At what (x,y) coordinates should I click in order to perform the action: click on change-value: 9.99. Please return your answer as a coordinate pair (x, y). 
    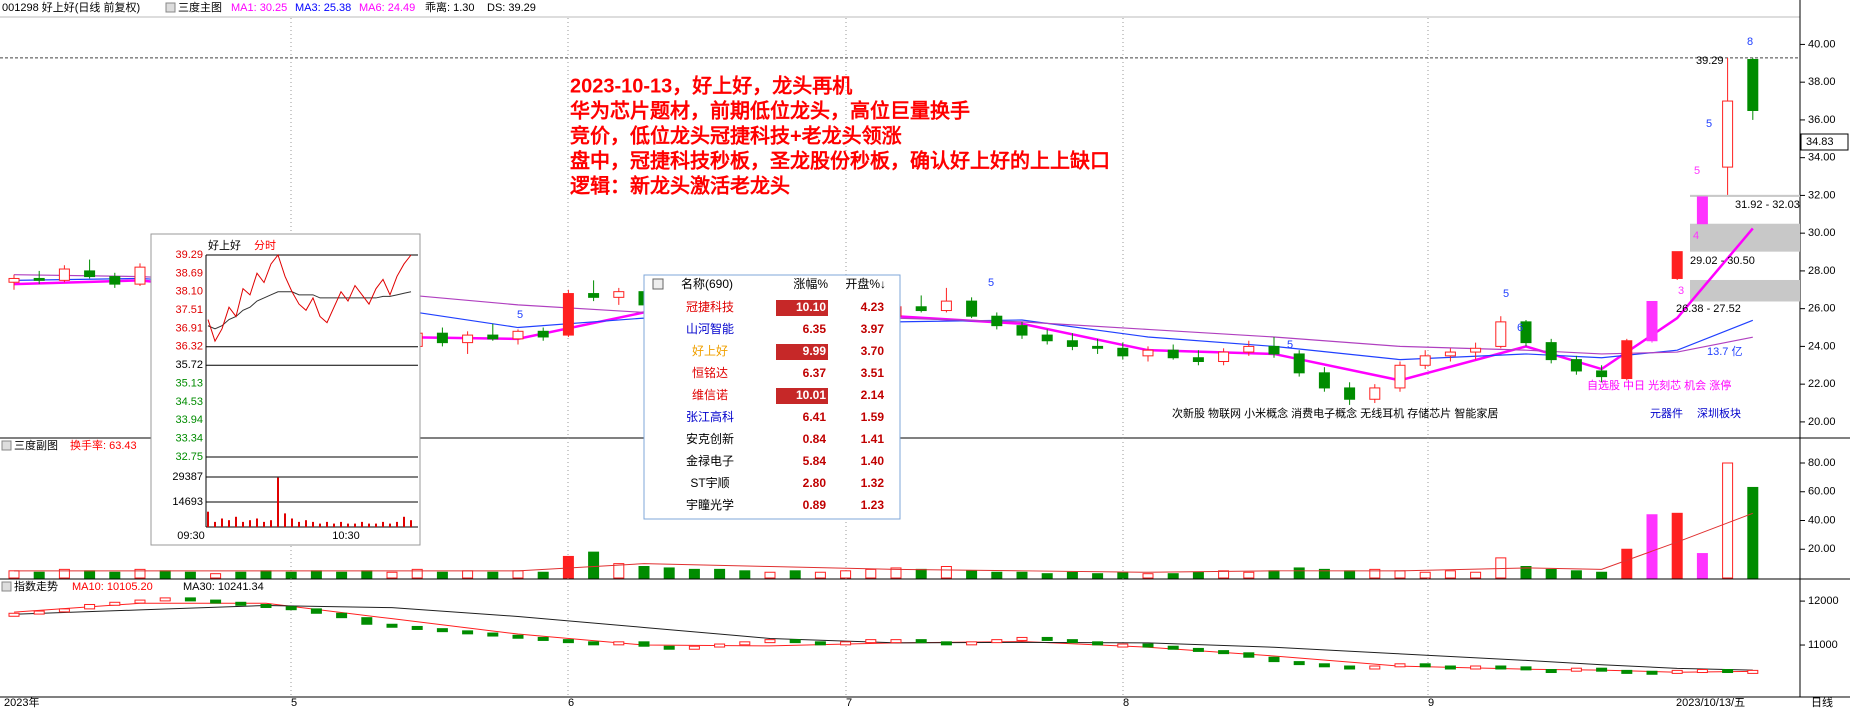
    Looking at the image, I should click on (815, 351).